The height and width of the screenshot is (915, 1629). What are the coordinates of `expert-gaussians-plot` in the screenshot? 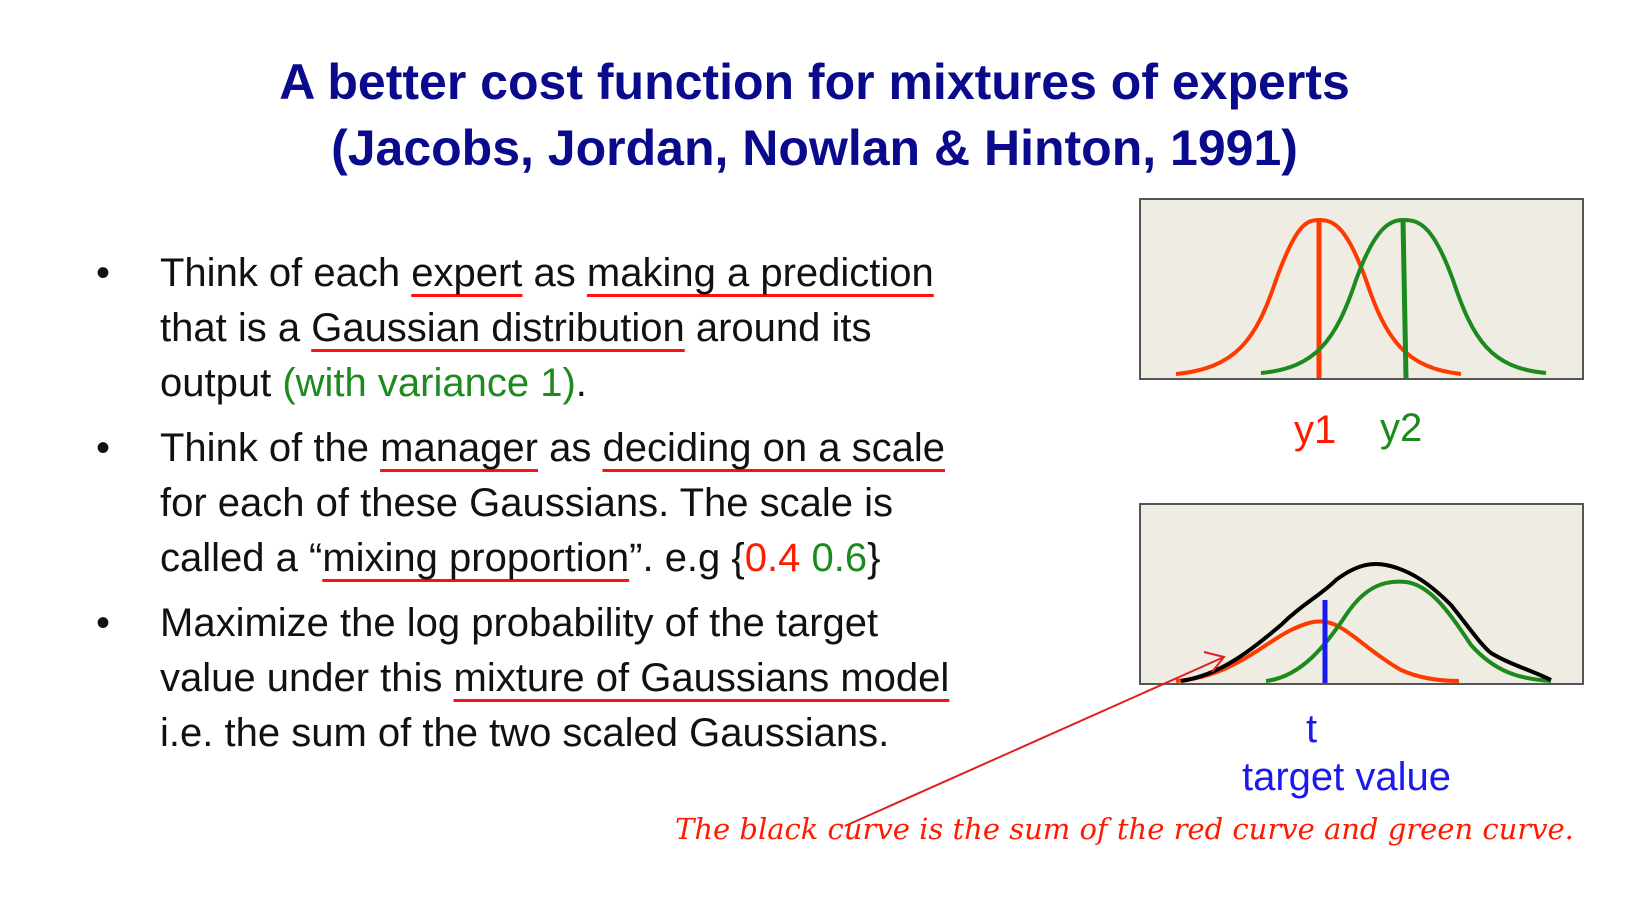 It's located at (1361, 297).